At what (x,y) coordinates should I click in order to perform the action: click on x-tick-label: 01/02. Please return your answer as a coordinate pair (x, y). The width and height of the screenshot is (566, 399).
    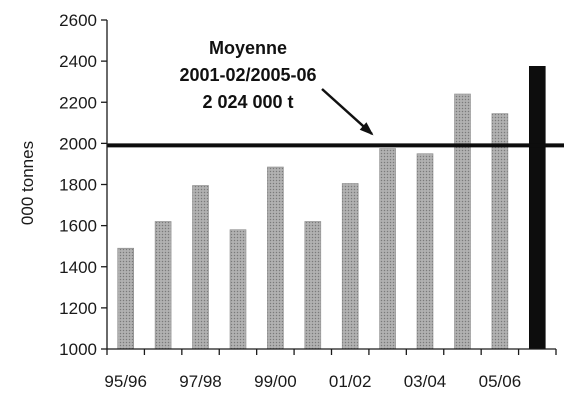
    Looking at the image, I should click on (350, 381).